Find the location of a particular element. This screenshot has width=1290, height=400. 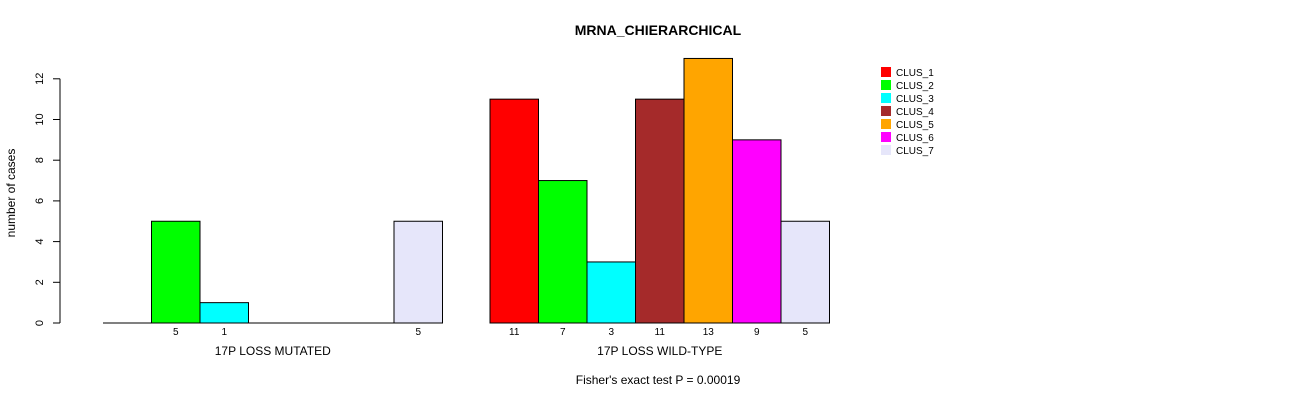

y-tick-label: 6 is located at coordinates (40, 201).